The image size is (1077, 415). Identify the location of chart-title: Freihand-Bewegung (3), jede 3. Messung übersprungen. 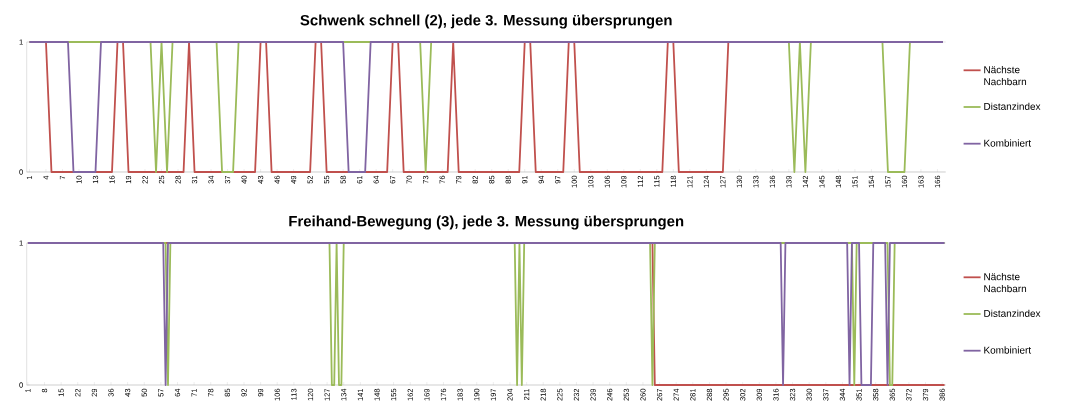
(486, 222).